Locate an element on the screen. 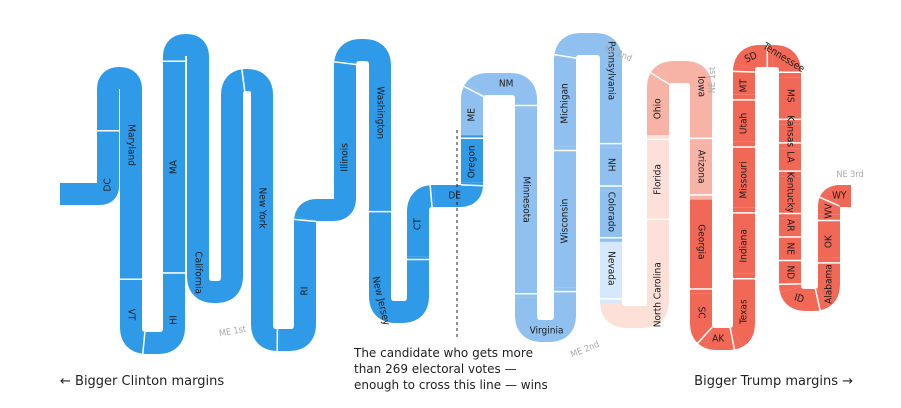 The height and width of the screenshot is (408, 901). state-label: ND is located at coordinates (790, 272).